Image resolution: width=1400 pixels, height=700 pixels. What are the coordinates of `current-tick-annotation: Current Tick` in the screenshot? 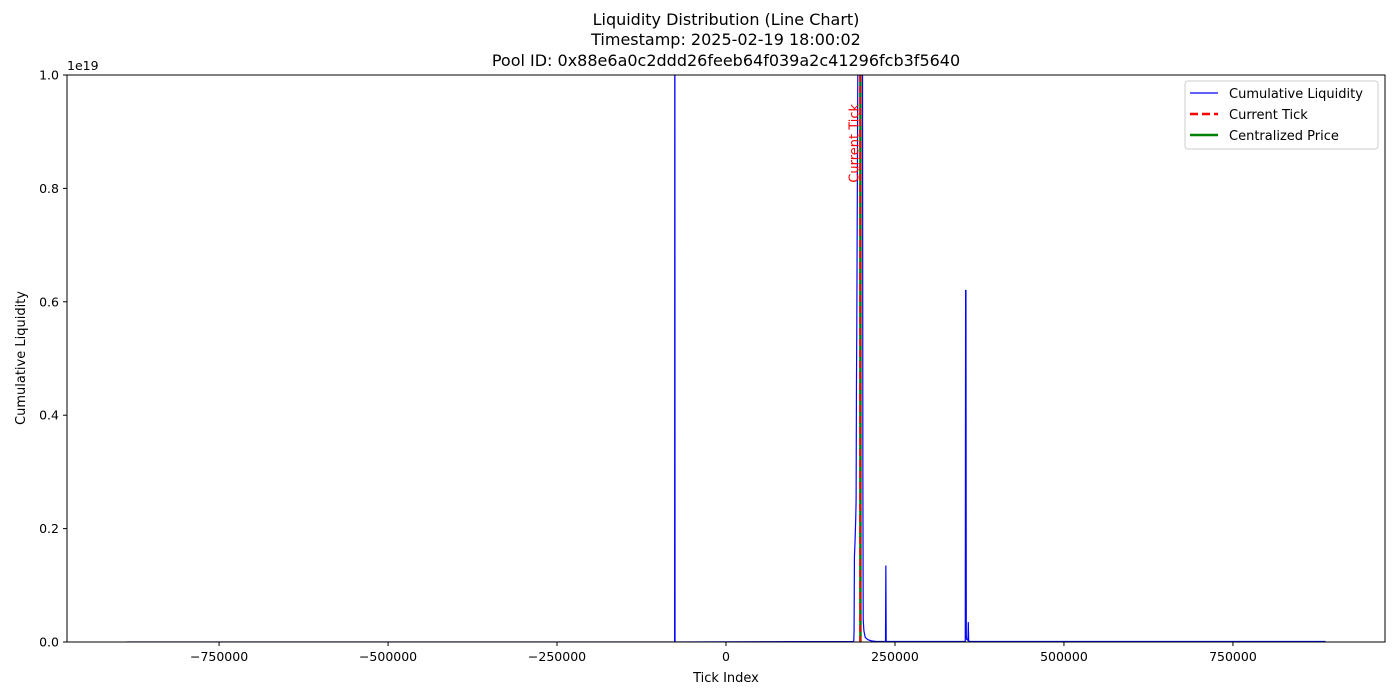 It's located at (854, 142).